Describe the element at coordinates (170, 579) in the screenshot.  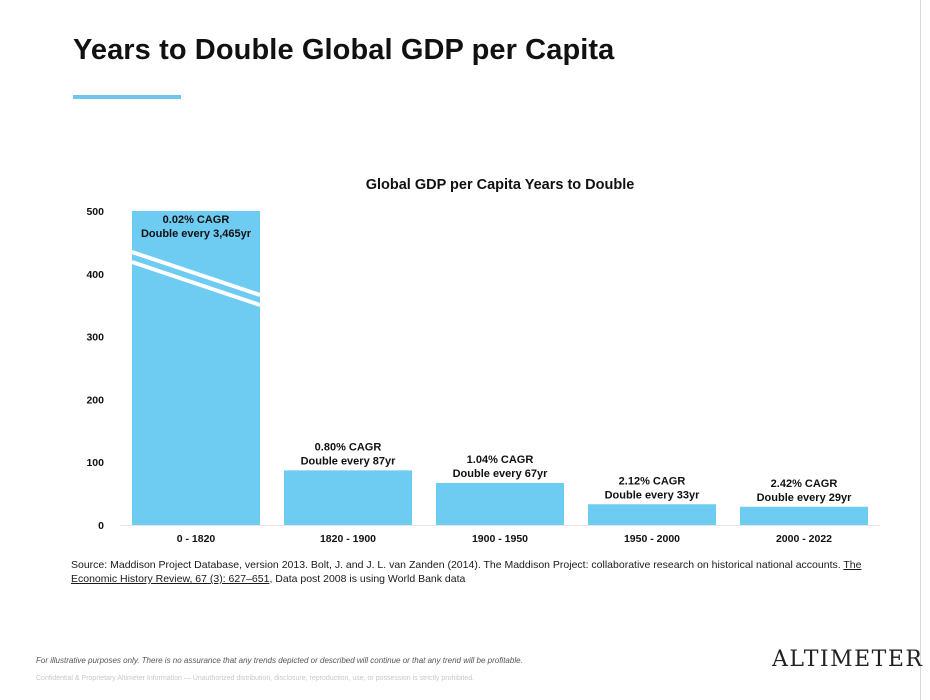
I see `journal-name-rest: Economic History Review, 67 (3): 627–651` at that location.